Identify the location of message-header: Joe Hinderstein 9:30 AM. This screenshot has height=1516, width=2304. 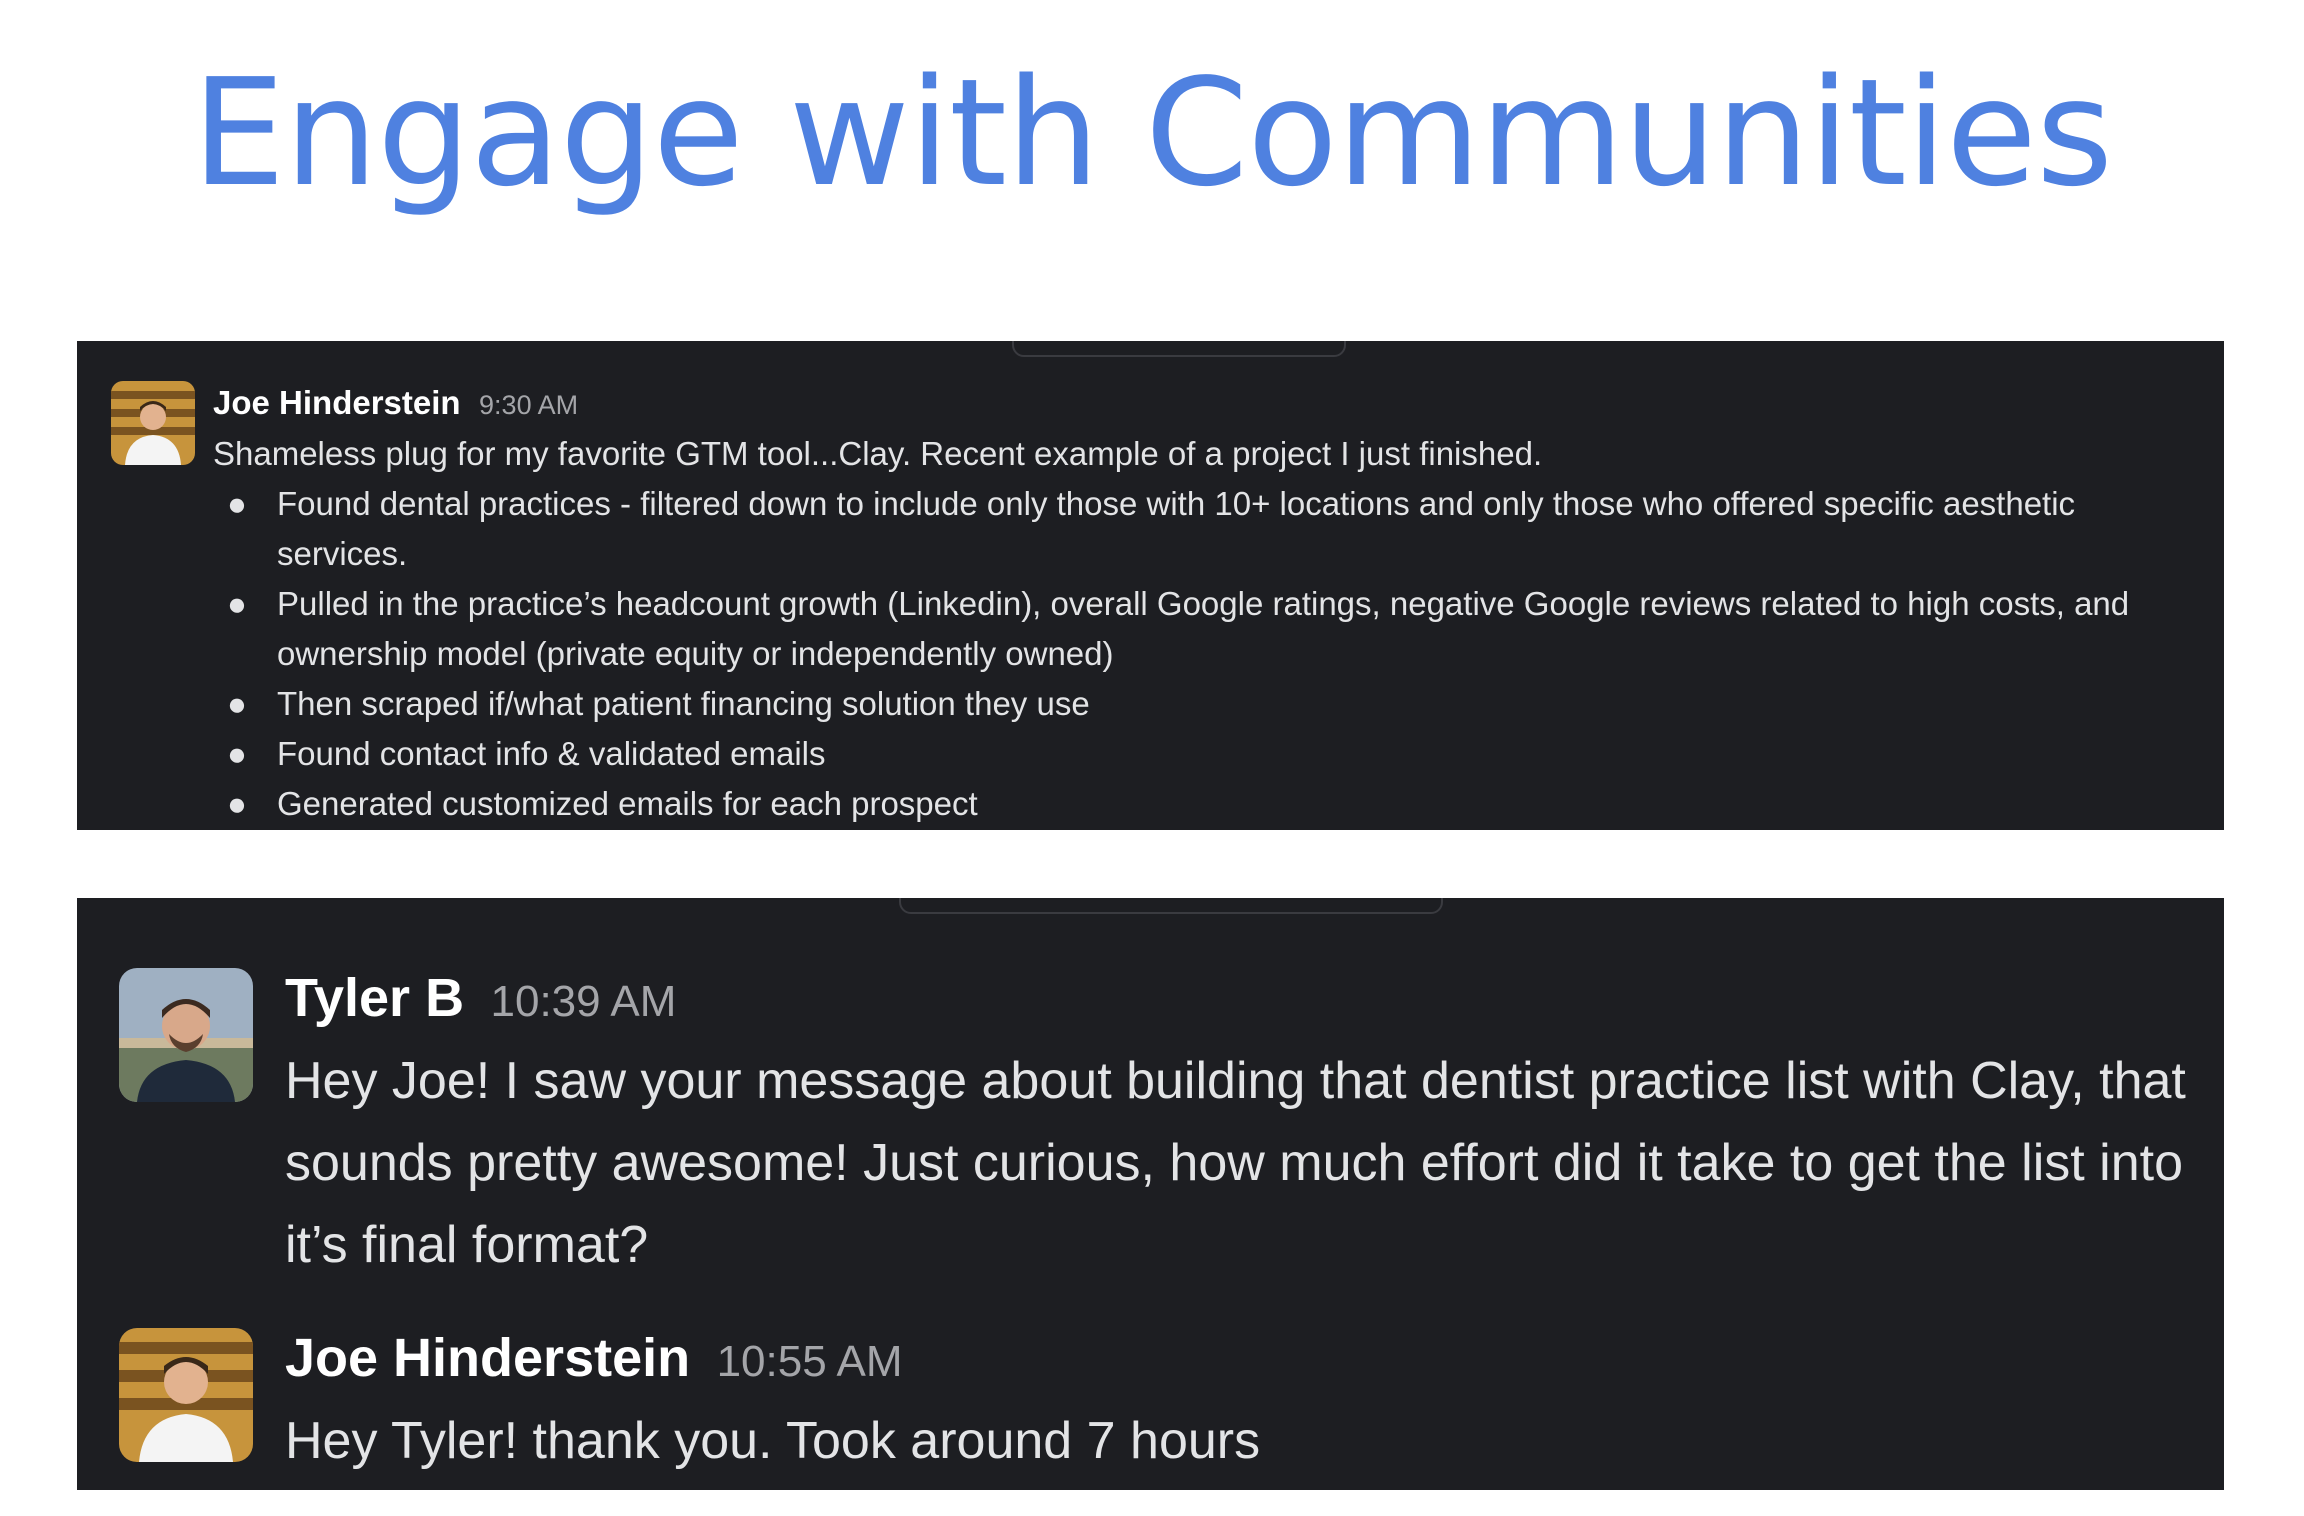
(395, 403).